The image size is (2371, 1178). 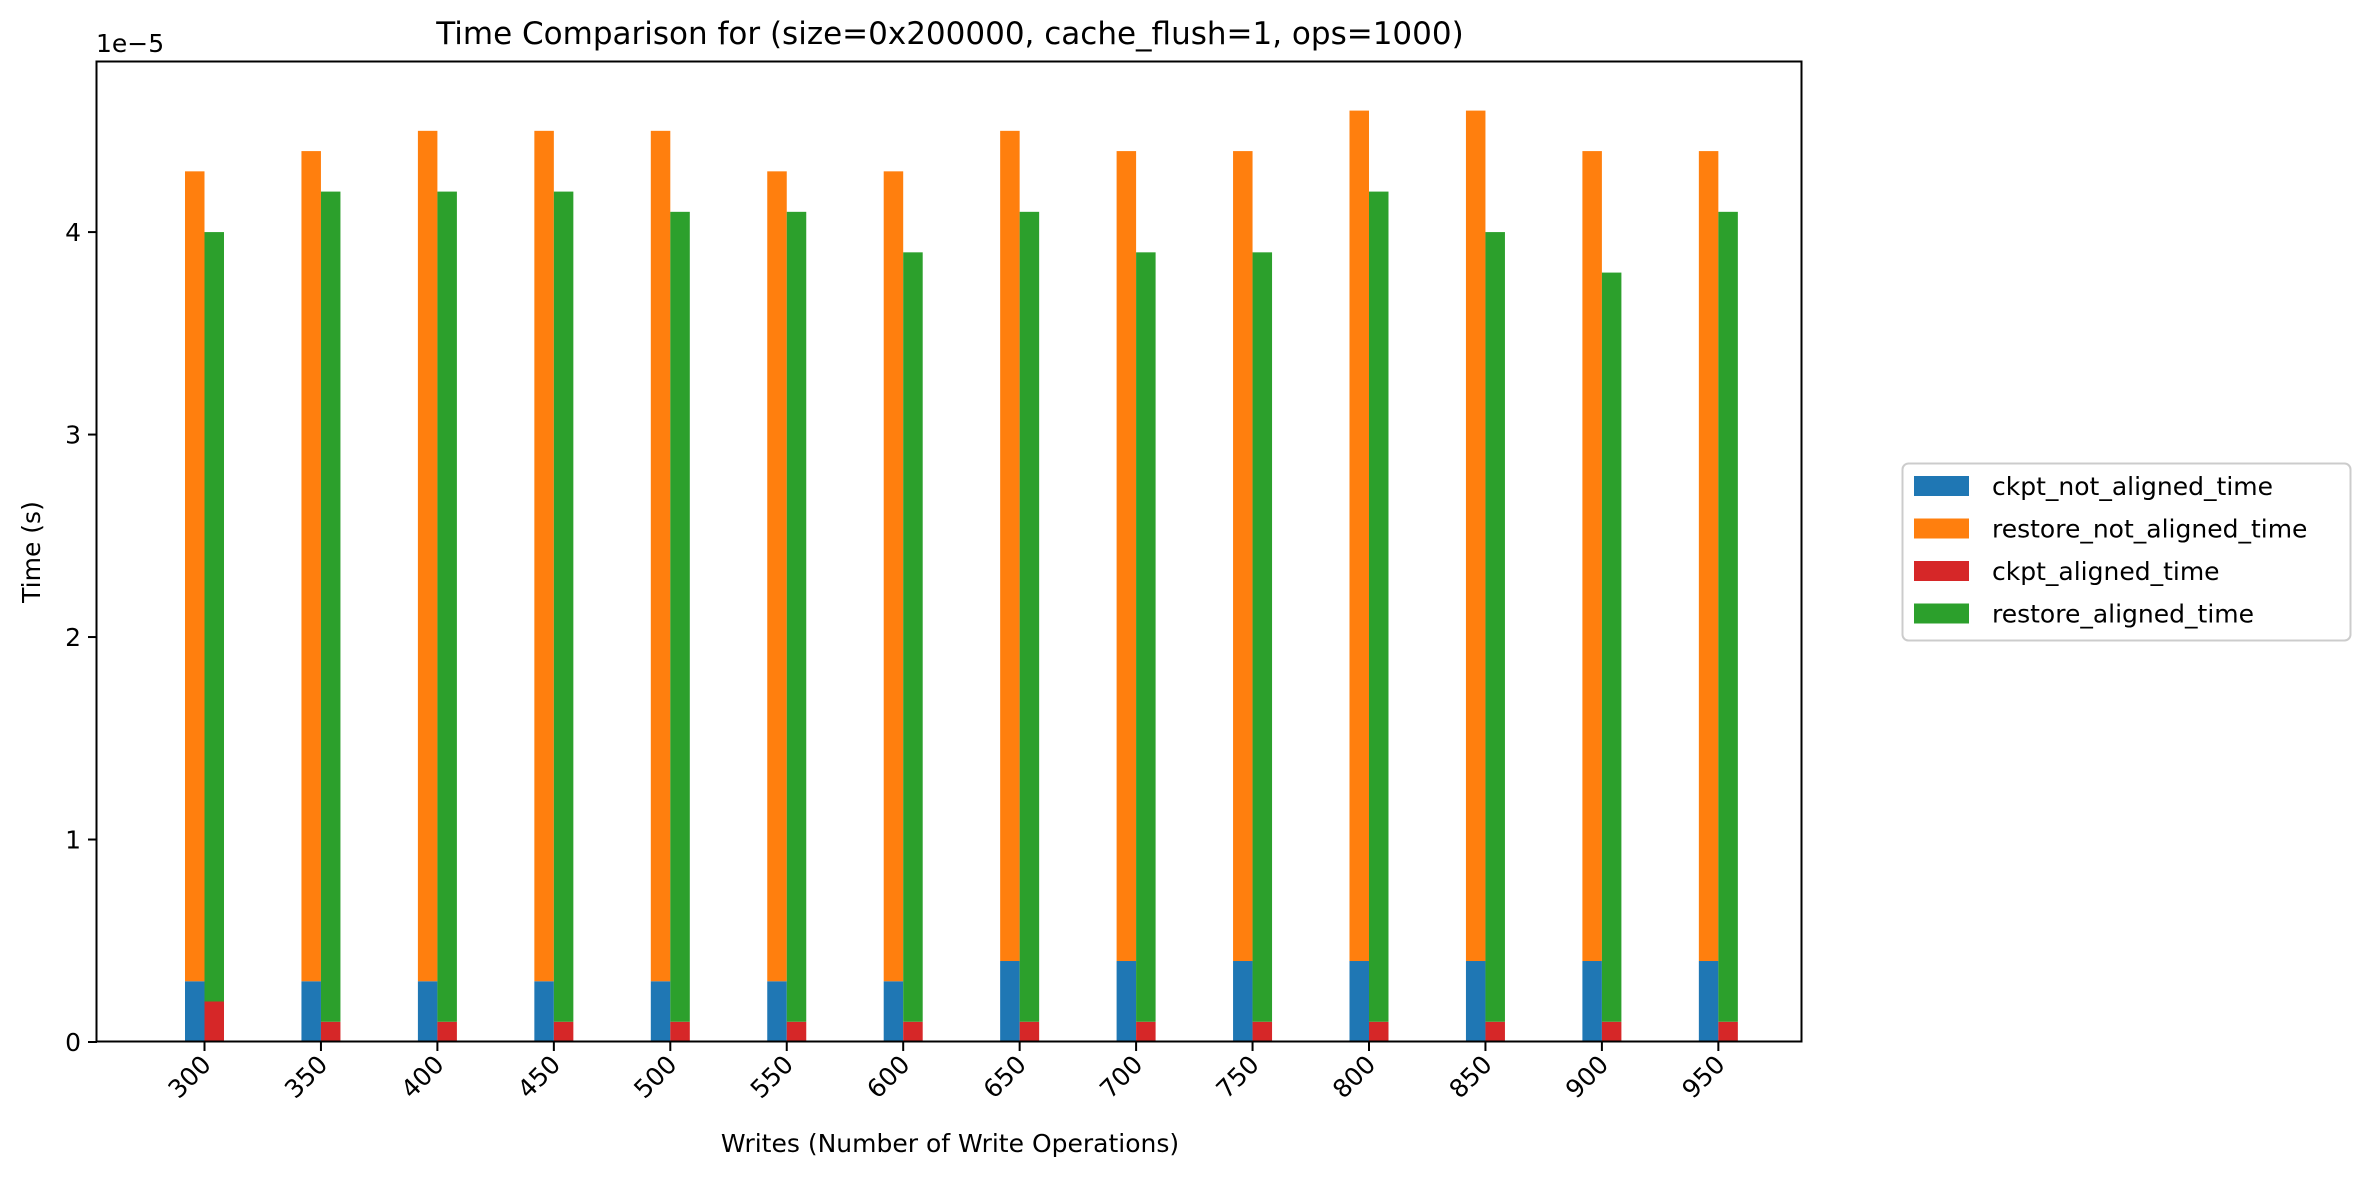 What do you see at coordinates (130, 43) in the screenshot?
I see `y-axis-offset-label: 1e−5` at bounding box center [130, 43].